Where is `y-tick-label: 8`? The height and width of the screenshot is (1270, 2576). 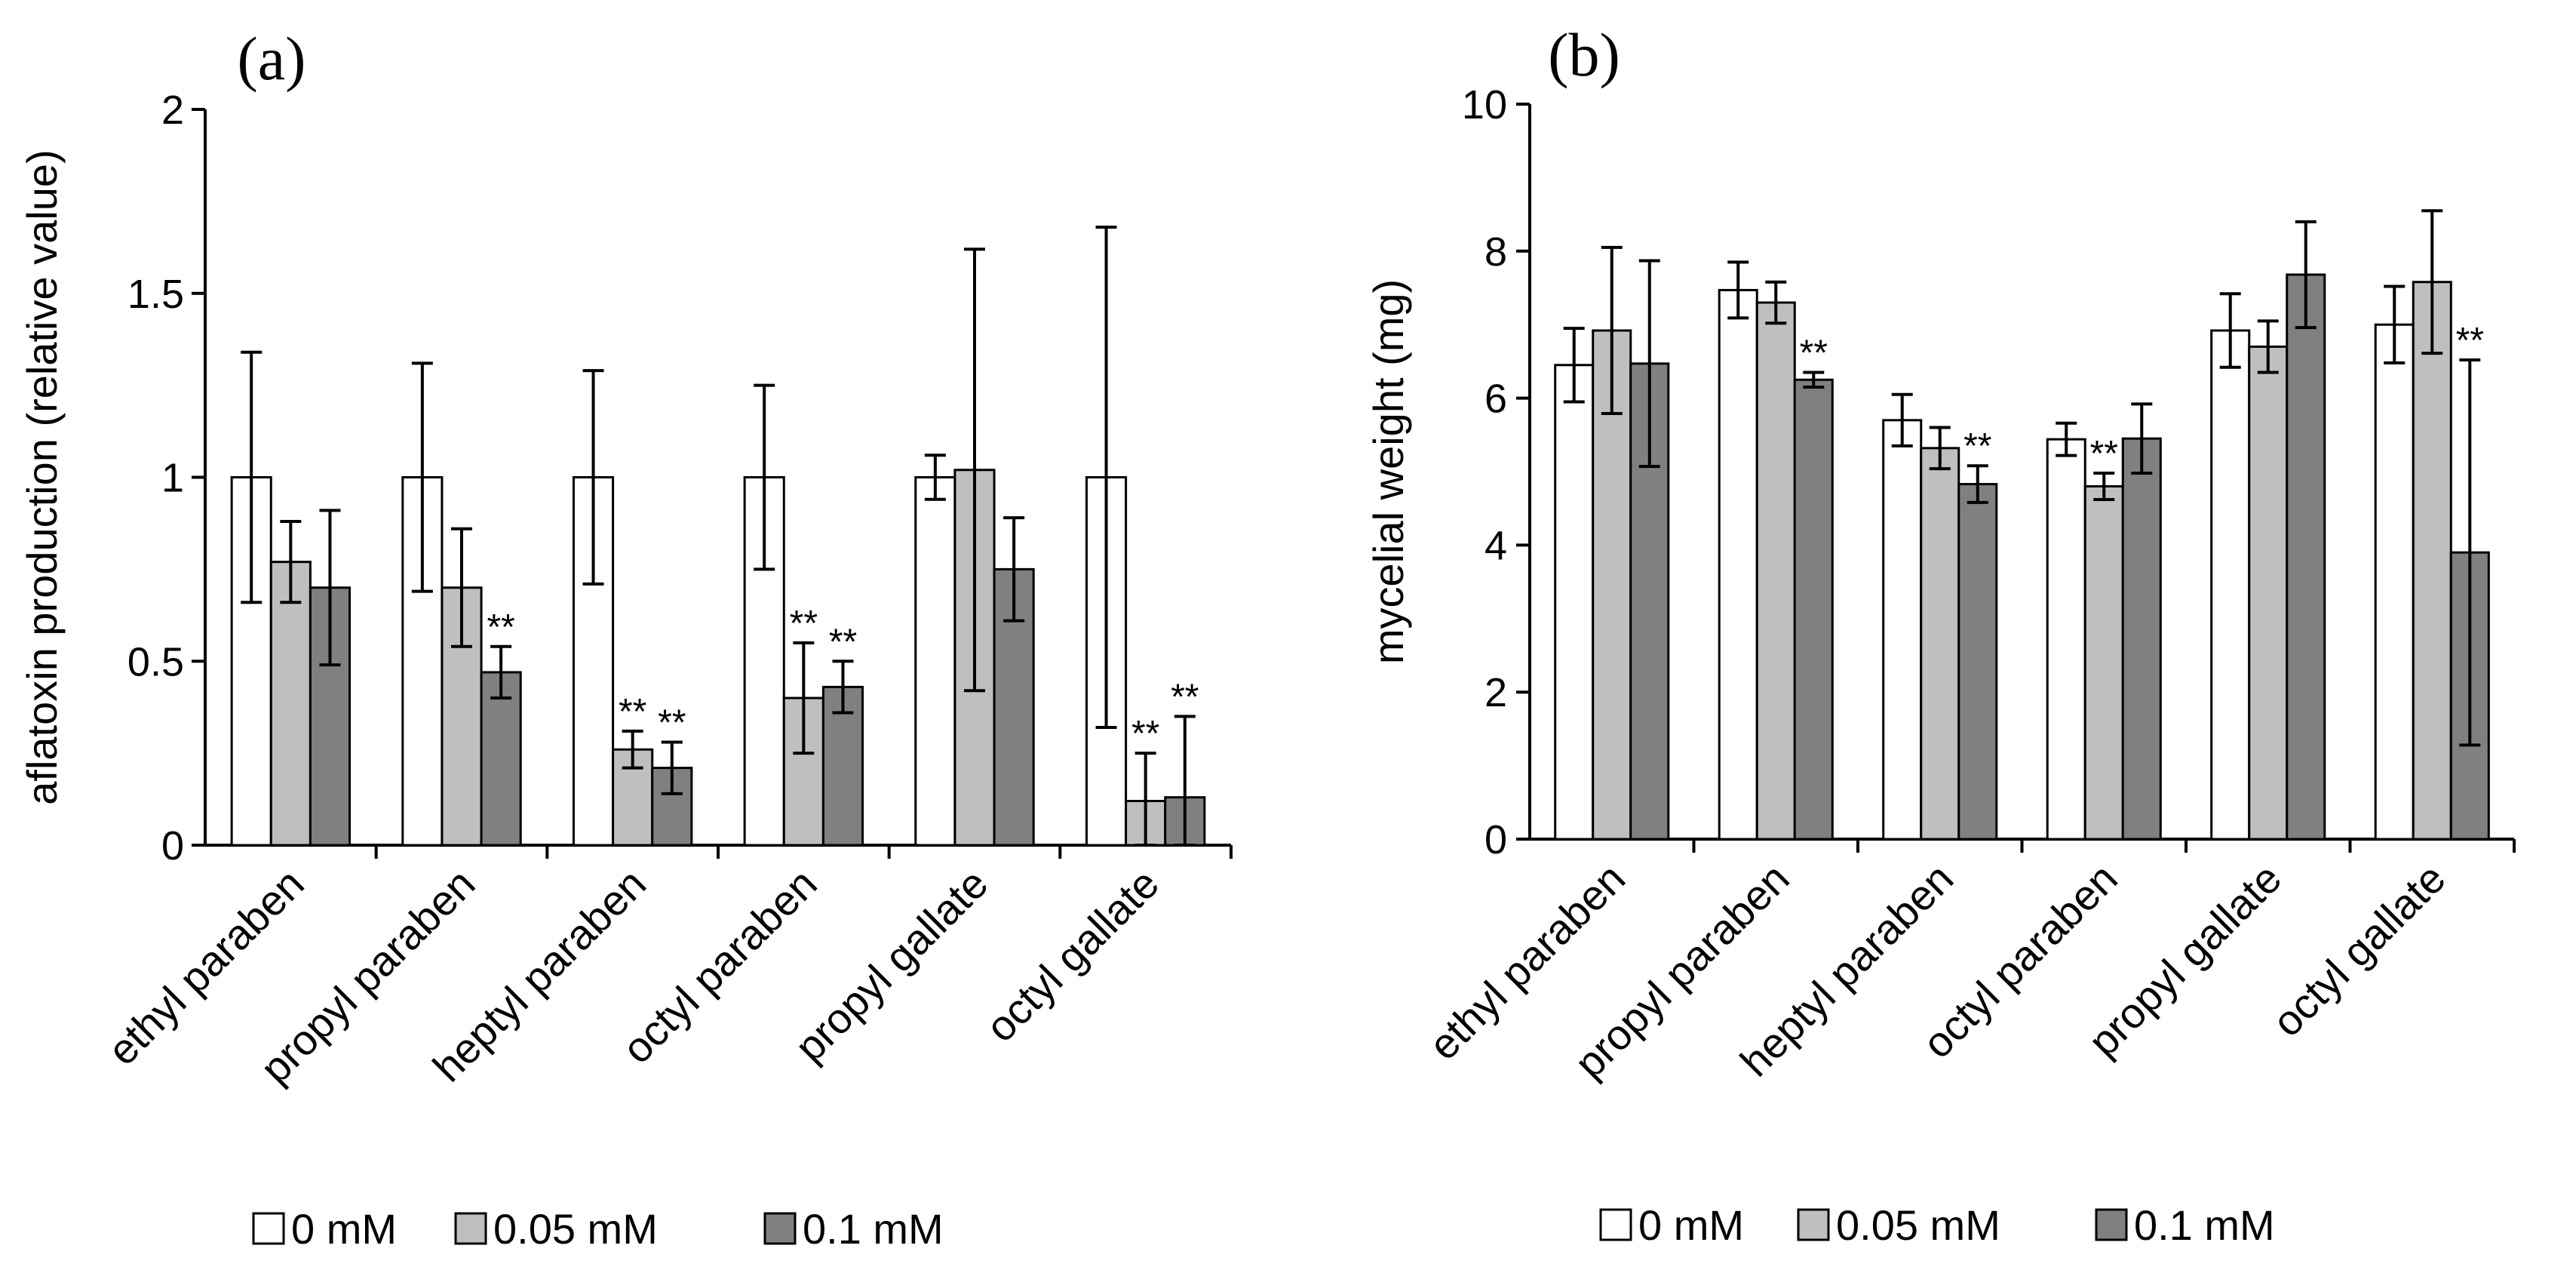 y-tick-label: 8 is located at coordinates (1496, 252).